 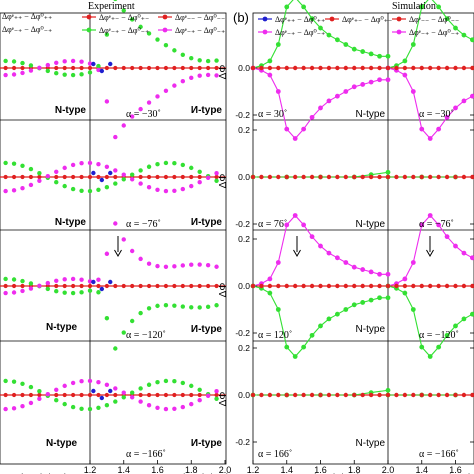 What do you see at coordinates (146, 454) in the screenshot?
I see `exp-alpha-label: α = −166˚` at bounding box center [146, 454].